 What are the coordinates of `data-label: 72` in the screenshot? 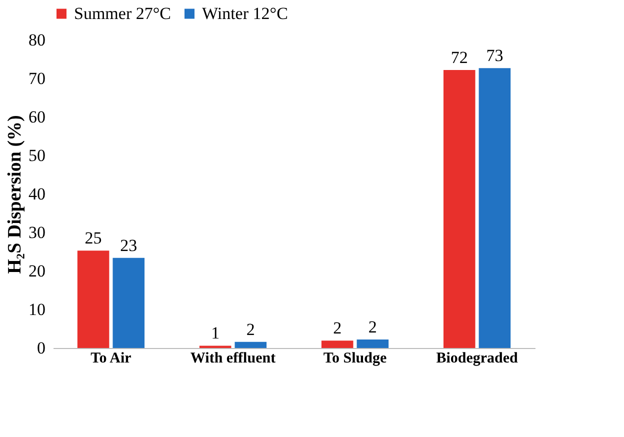 It's located at (459, 58).